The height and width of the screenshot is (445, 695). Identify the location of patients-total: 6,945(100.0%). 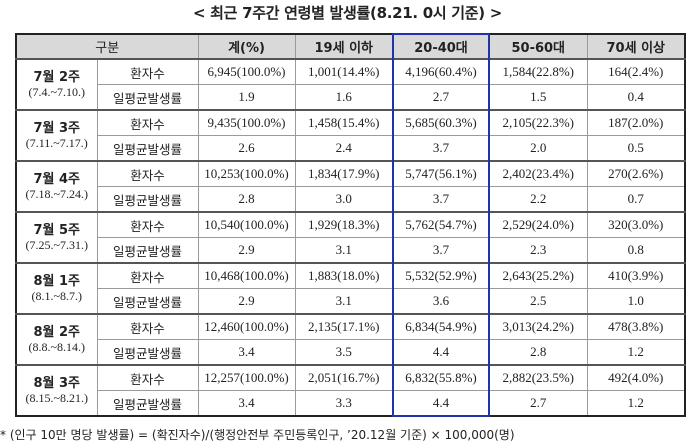
(246, 71).